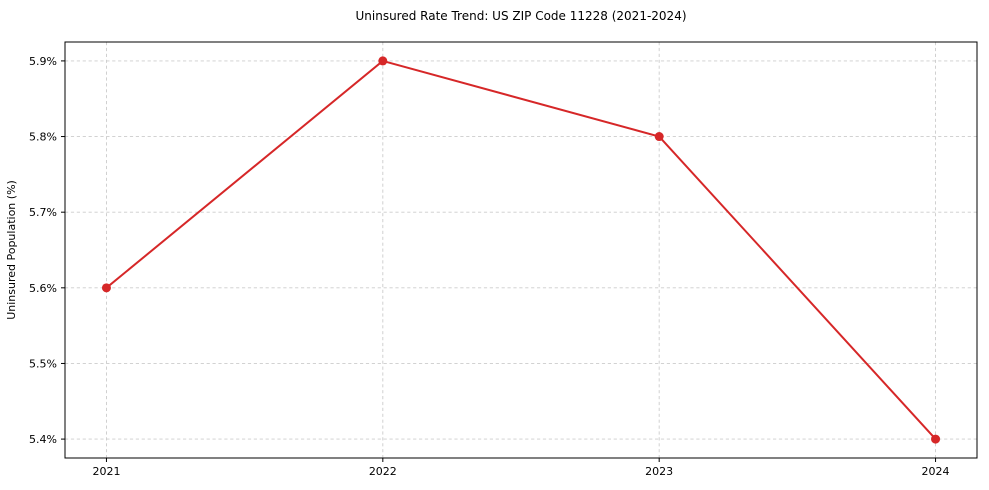 The height and width of the screenshot is (490, 989). Describe the element at coordinates (936, 471) in the screenshot. I see `x-tick-label: 2024` at that location.